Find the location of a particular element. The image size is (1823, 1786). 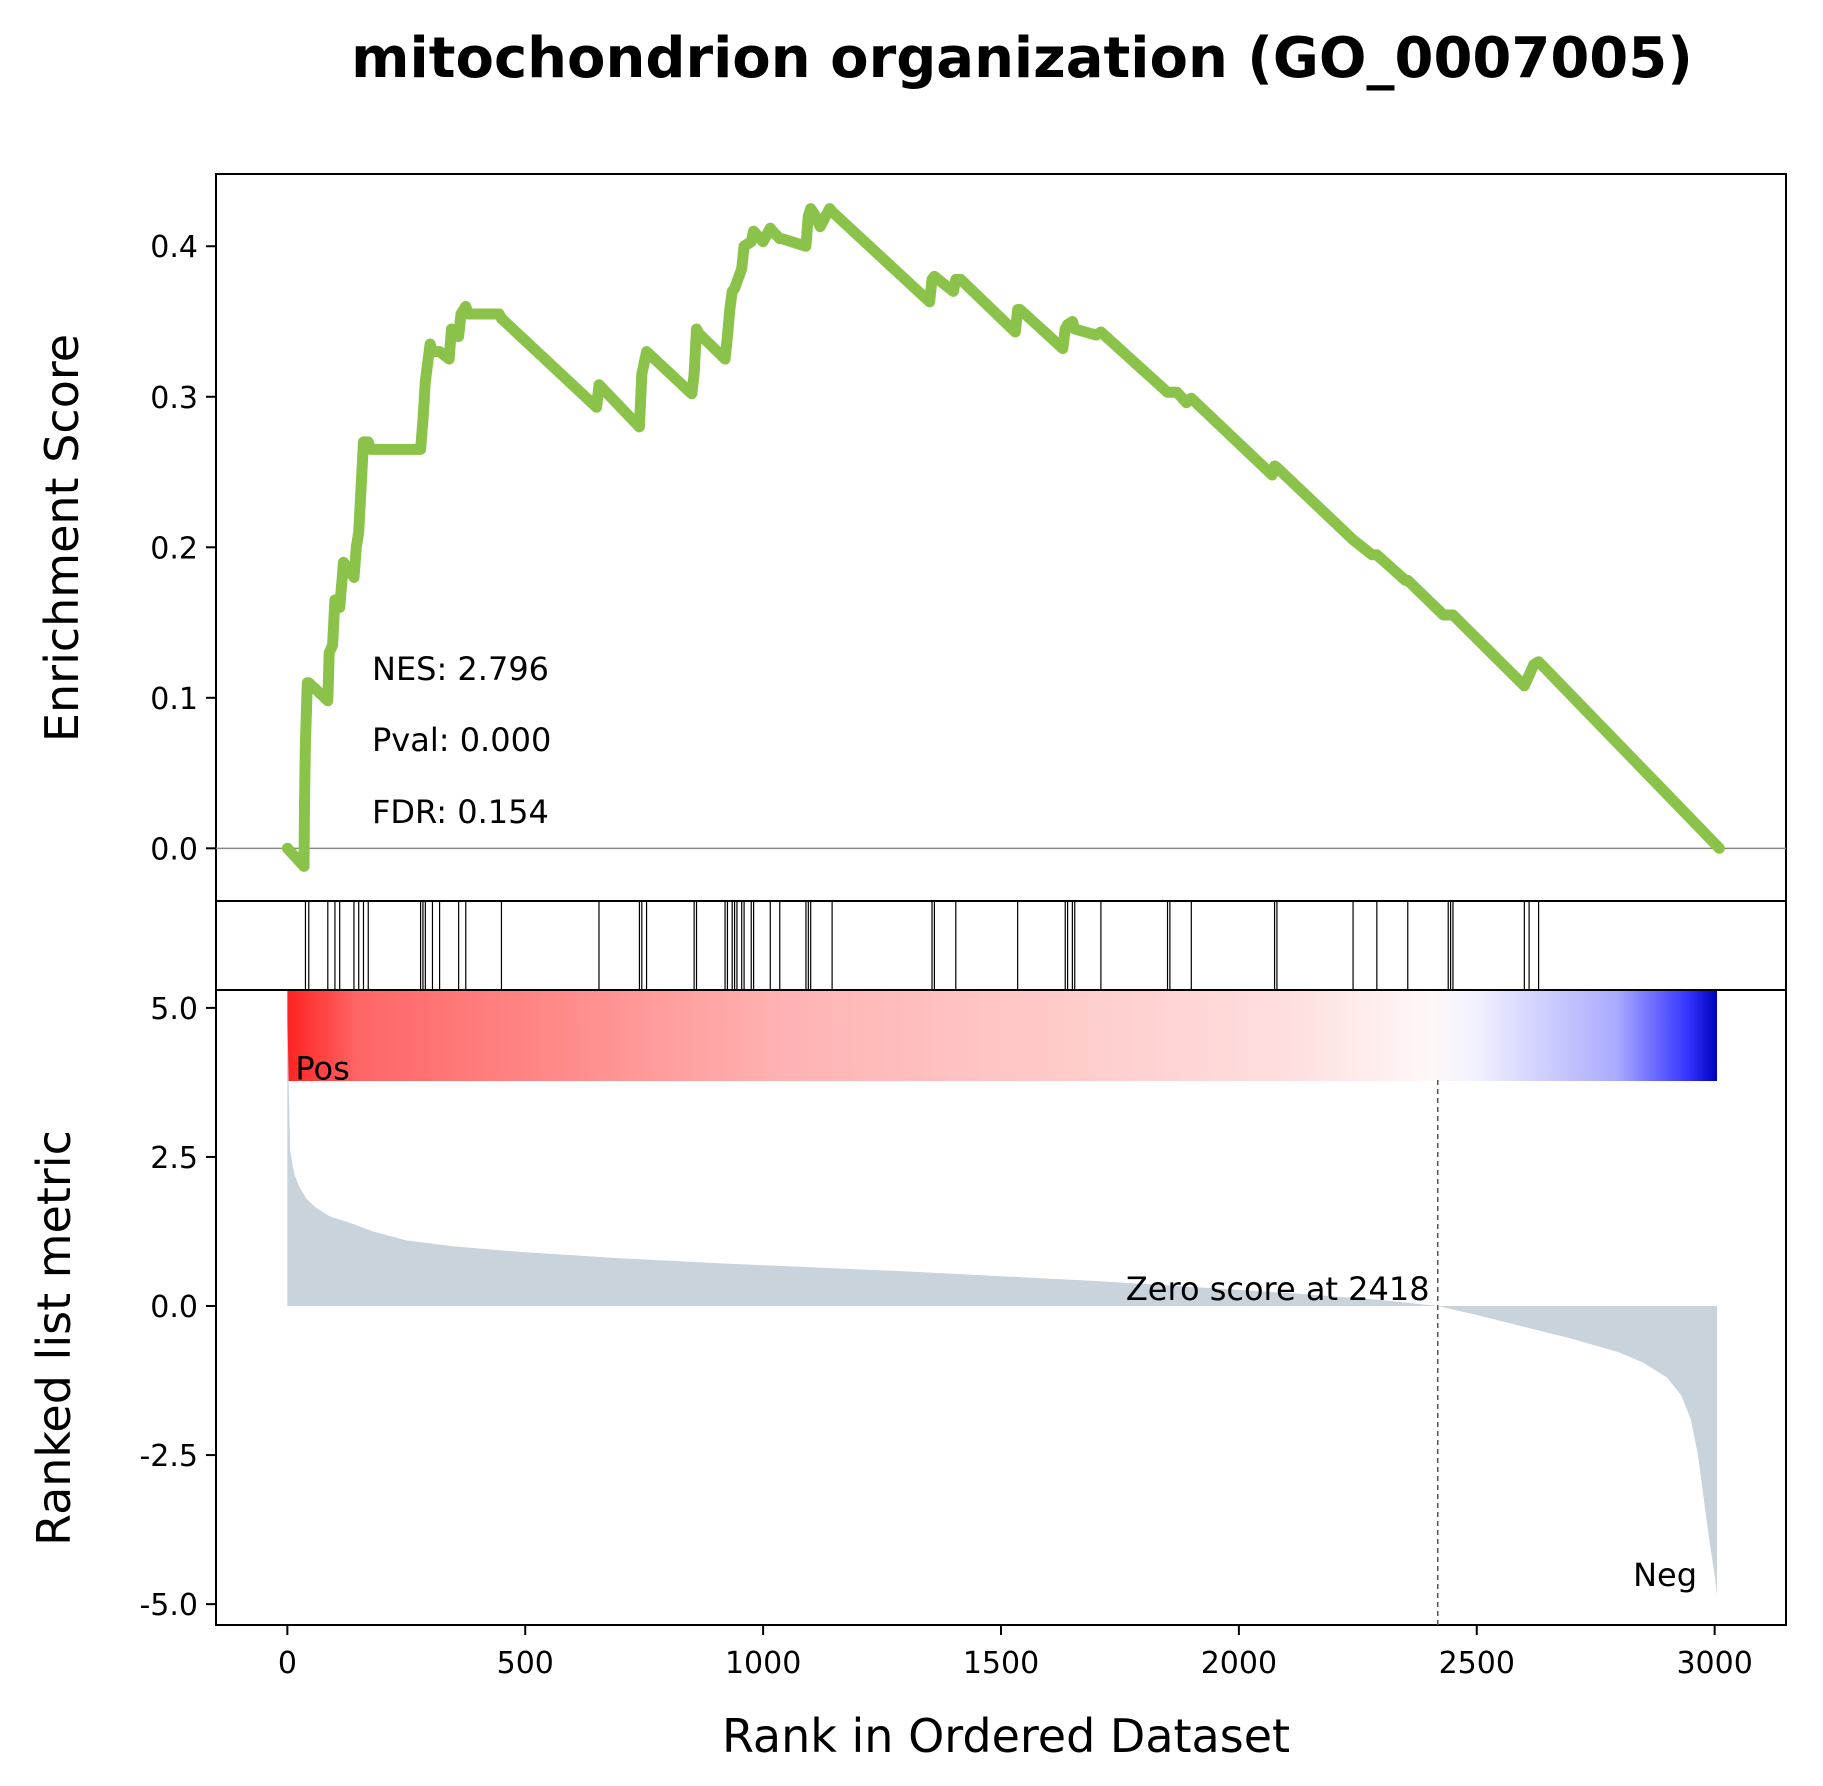

metric-y-tick-label: 0.0 is located at coordinates (174, 1307).